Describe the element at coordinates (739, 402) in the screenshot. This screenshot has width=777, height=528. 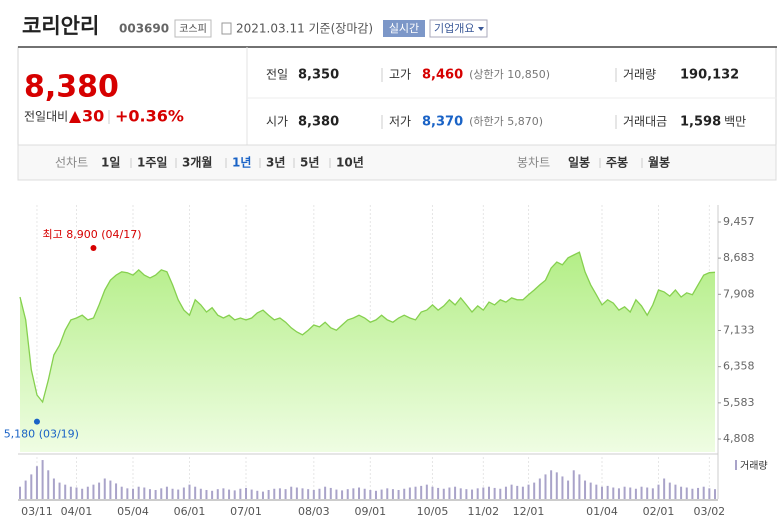
I see `y-tick-label: 5,583` at that location.